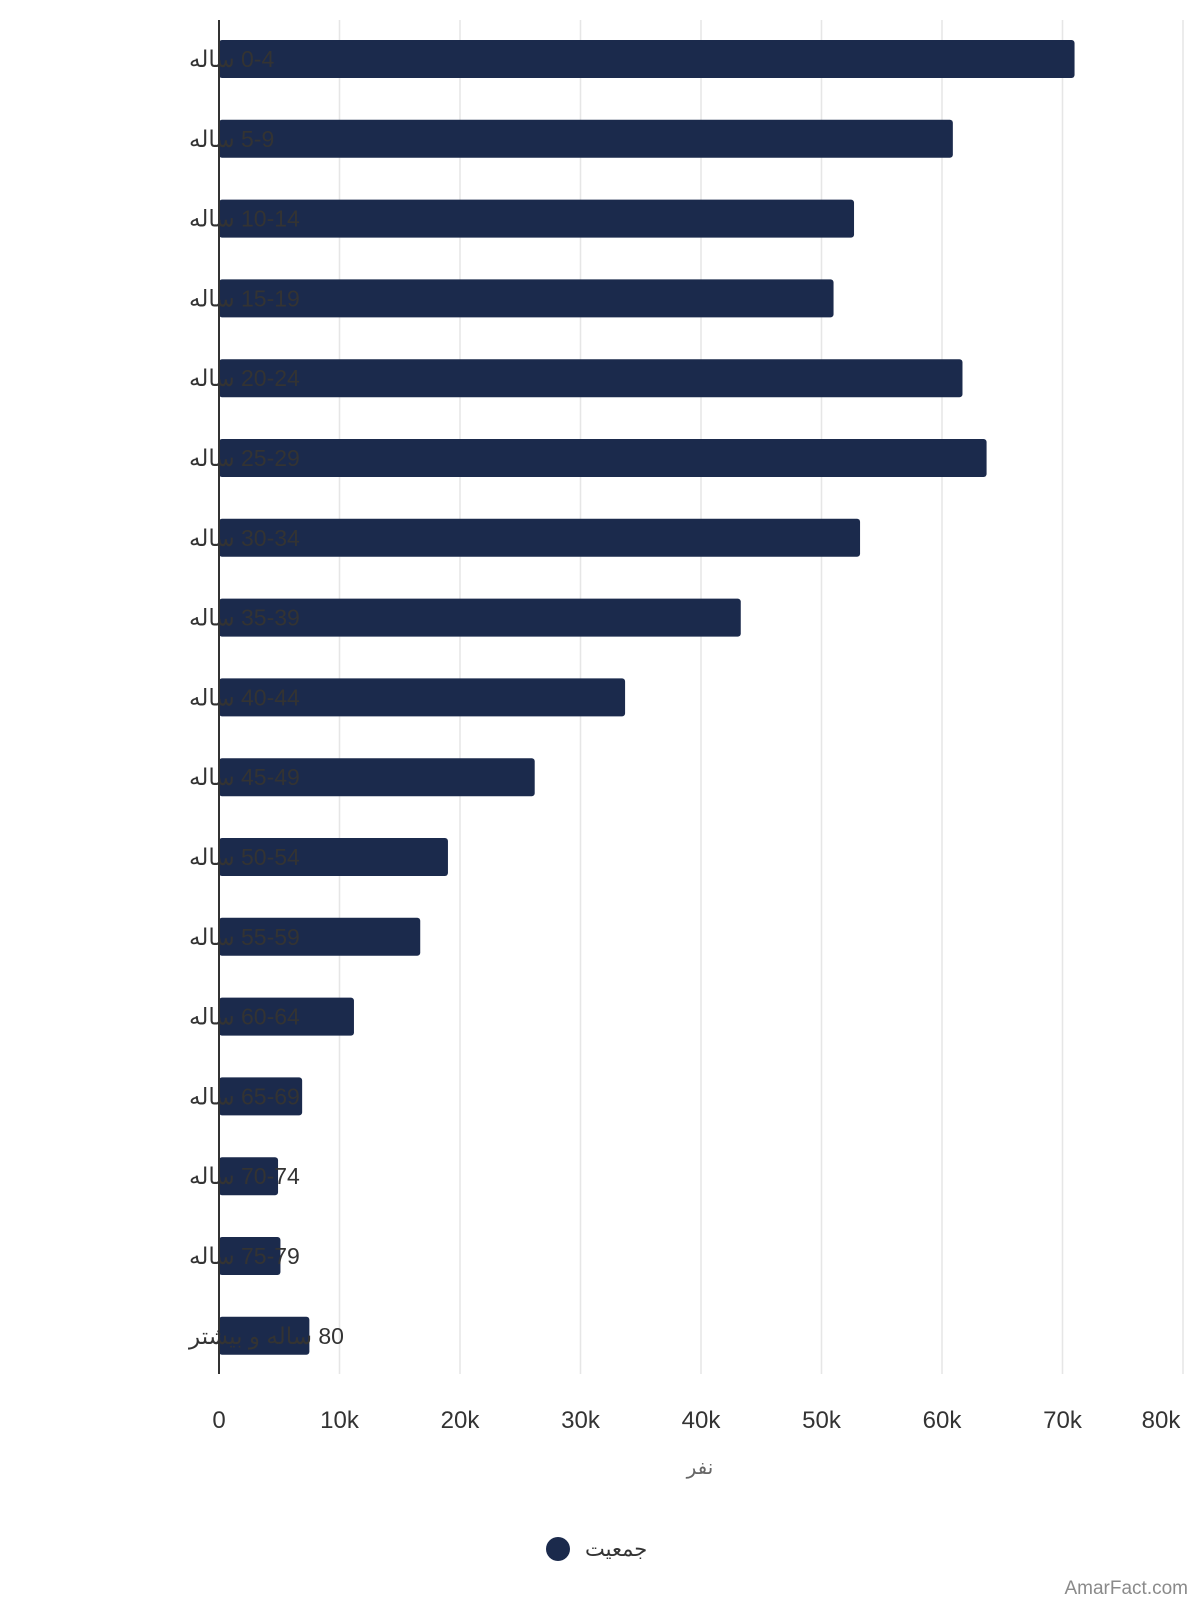  What do you see at coordinates (231, 59) in the screenshot?
I see `category-label: 0-4 ساله` at bounding box center [231, 59].